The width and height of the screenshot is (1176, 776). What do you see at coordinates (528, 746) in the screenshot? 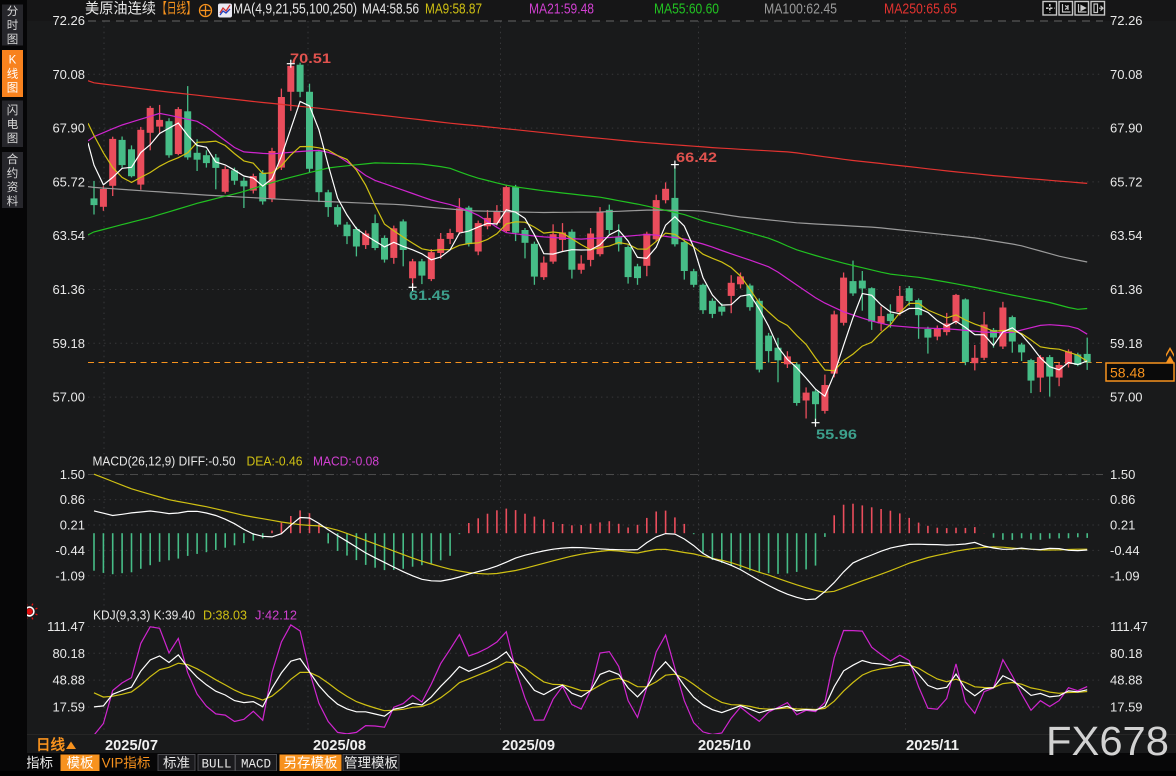
I see `svg-text: 2025/09` at bounding box center [528, 746].